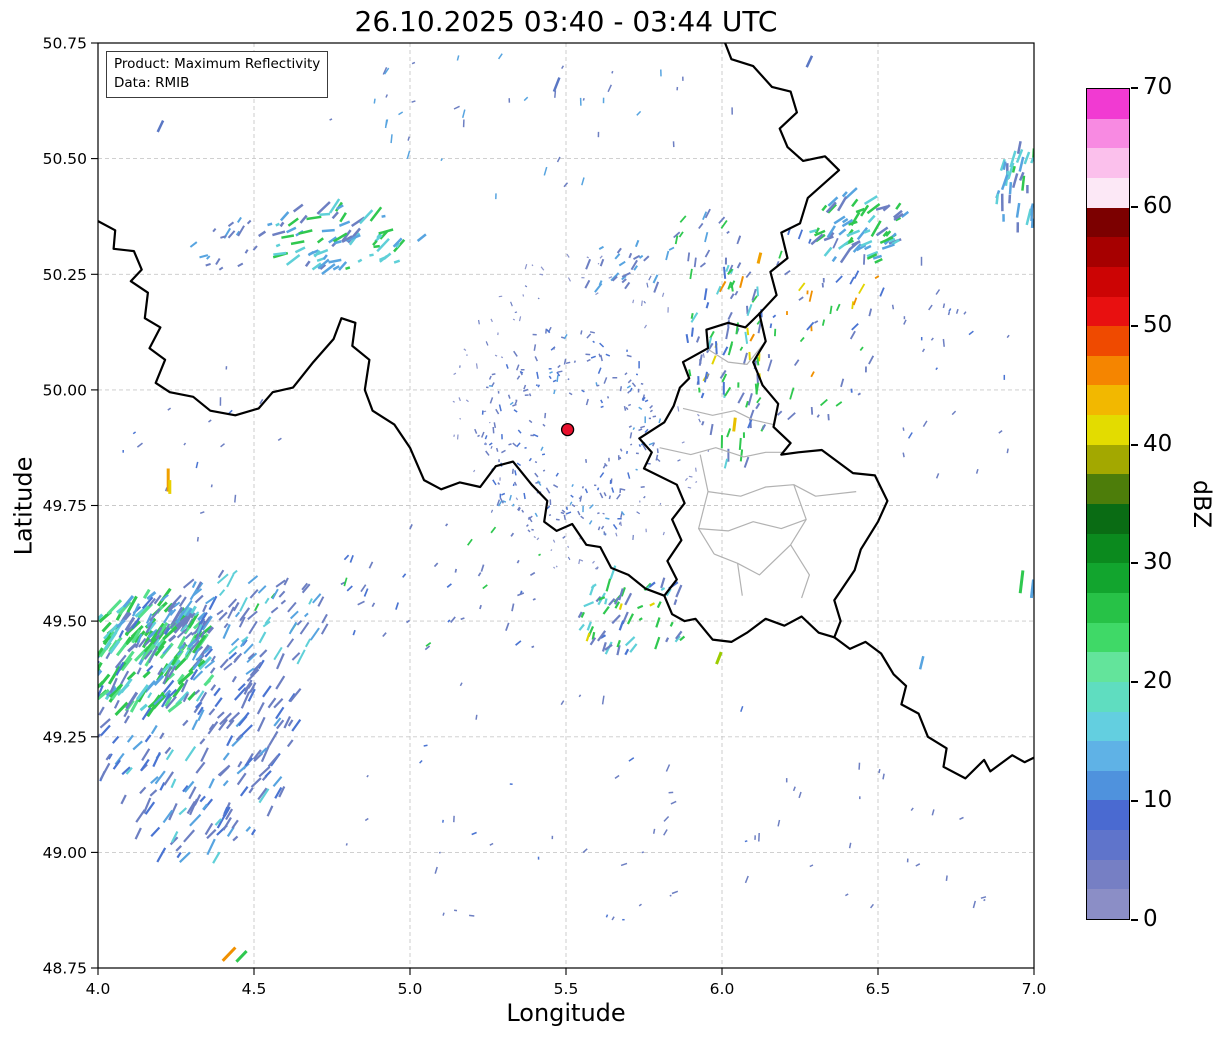 The image size is (1219, 1040). I want to click on colorbar-gradient, so click(1108, 504).